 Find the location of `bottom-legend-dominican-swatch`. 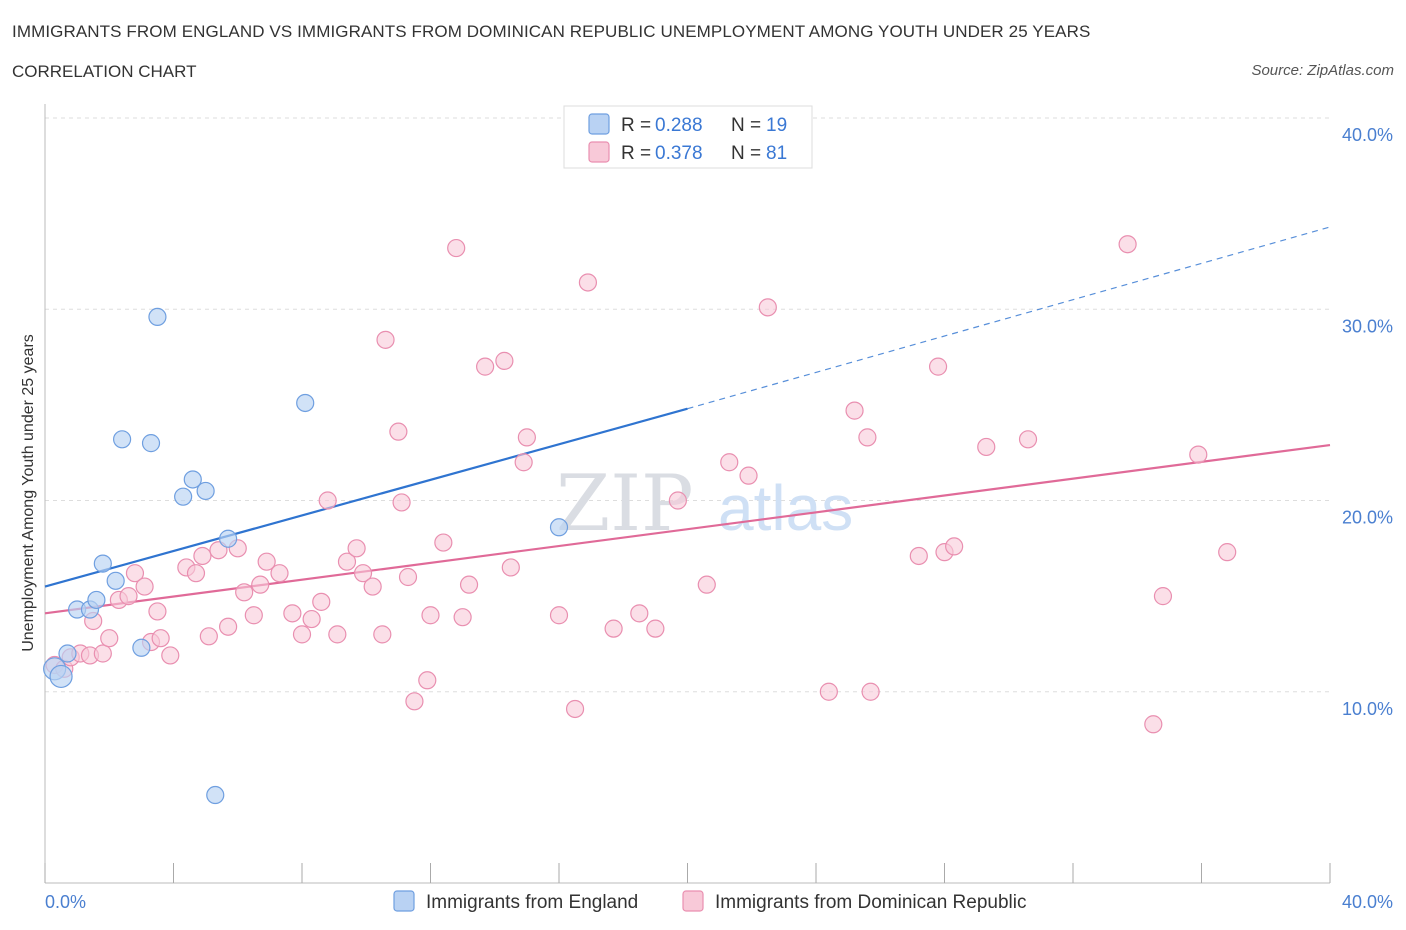

bottom-legend-dominican-swatch is located at coordinates (693, 901).